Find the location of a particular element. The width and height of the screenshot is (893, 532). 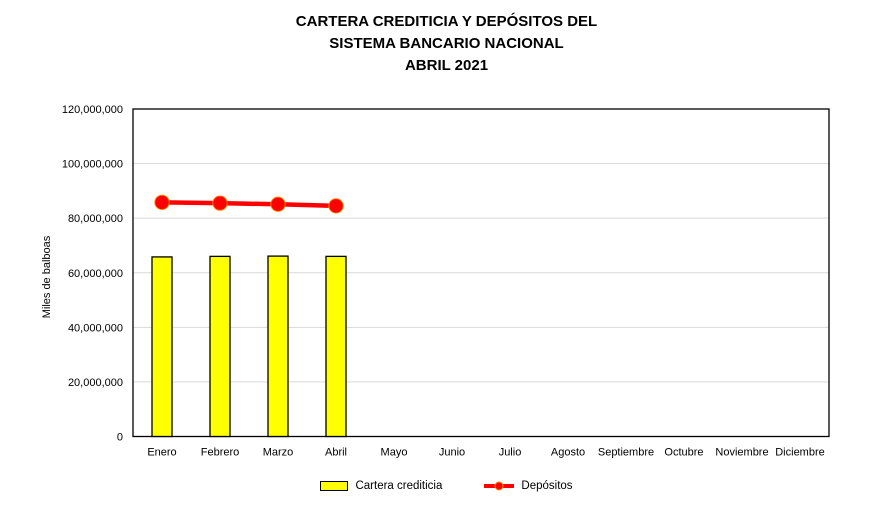

bar-enero is located at coordinates (162, 347).